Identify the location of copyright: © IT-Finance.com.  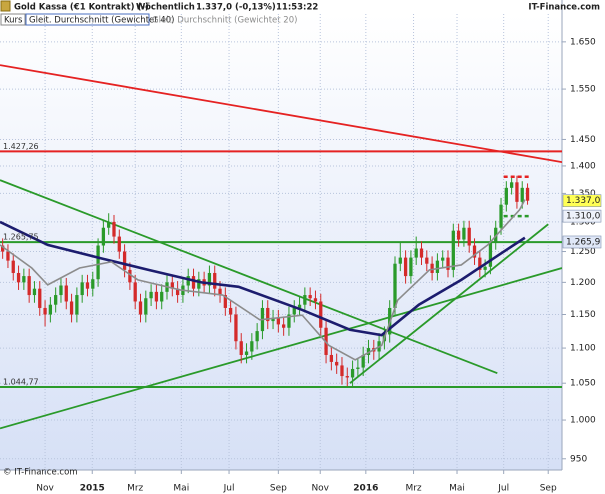
(40, 473).